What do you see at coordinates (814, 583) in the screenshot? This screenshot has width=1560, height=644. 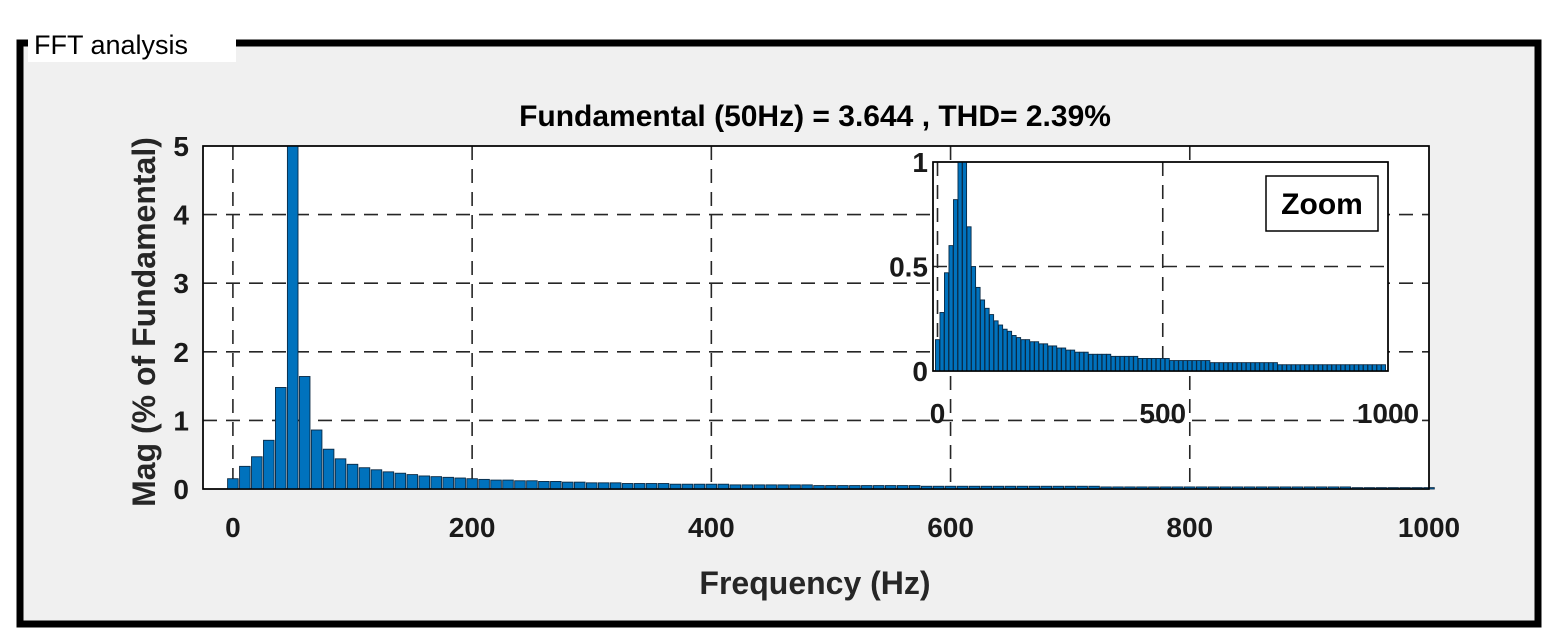 I see `x-axis-title: Frequency (Hz)` at bounding box center [814, 583].